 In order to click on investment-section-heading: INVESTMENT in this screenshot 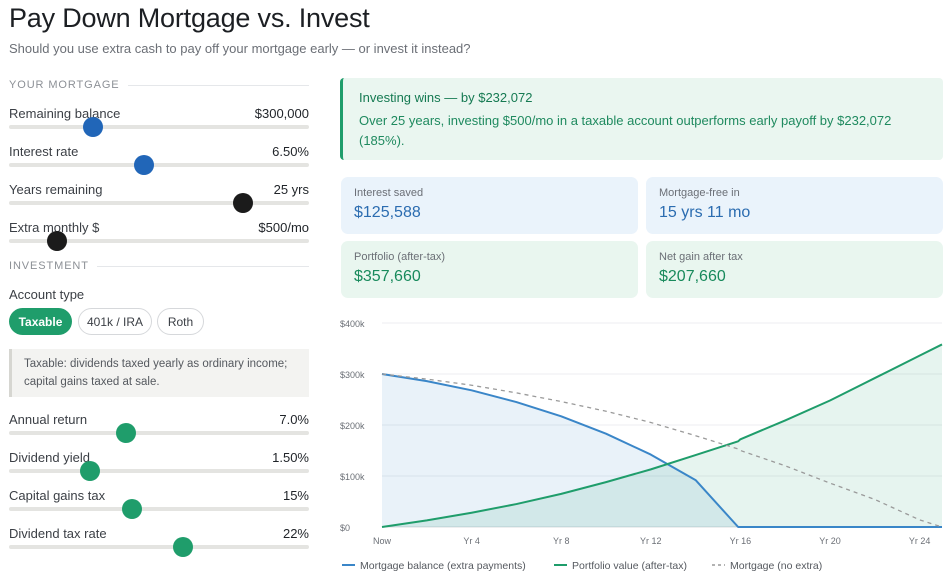, I will do `click(159, 266)`.